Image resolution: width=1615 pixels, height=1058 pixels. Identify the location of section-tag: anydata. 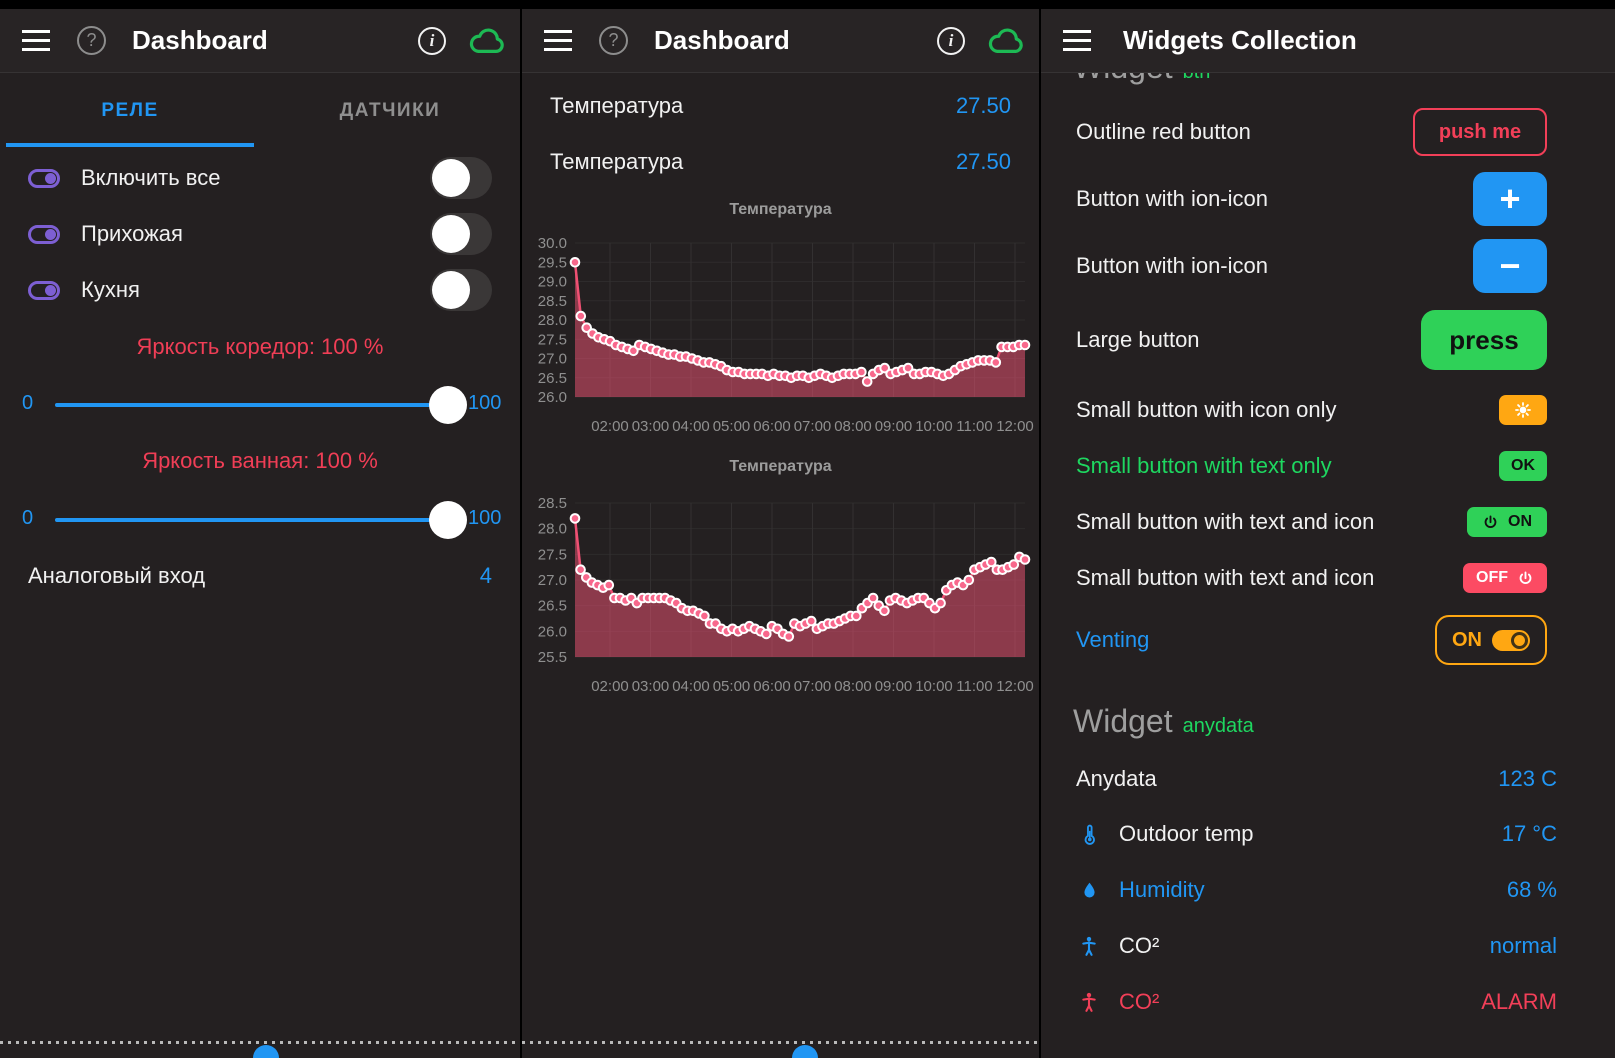
(1218, 726).